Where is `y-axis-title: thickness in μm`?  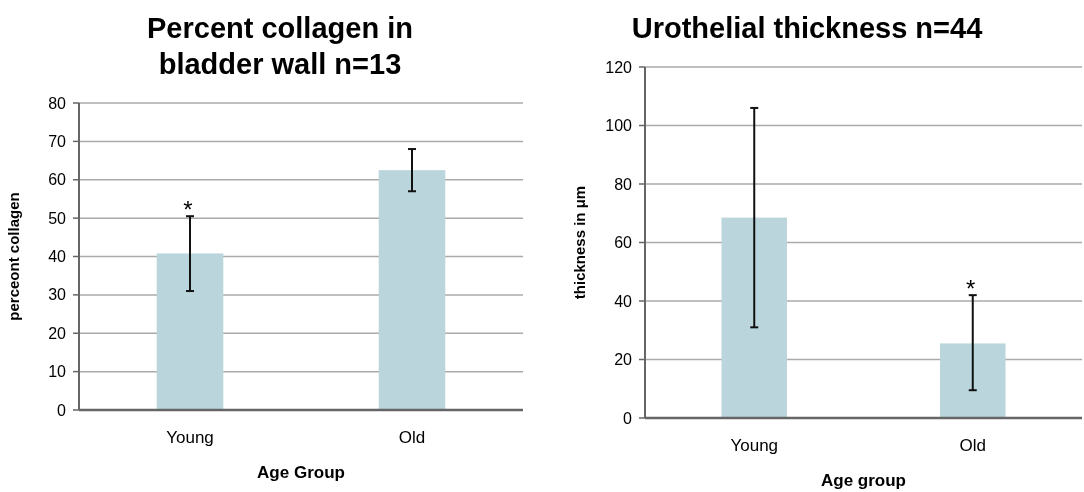
y-axis-title: thickness in μm is located at coordinates (579, 242).